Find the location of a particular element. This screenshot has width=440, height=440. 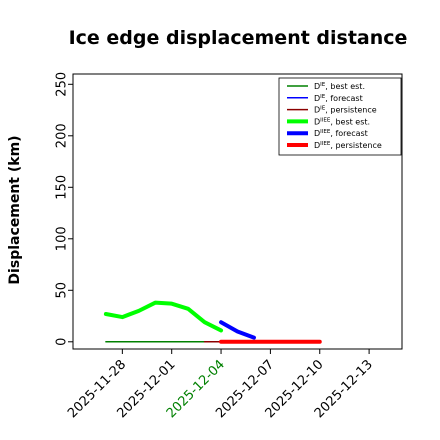

y-tick-label: 250 is located at coordinates (62, 84).